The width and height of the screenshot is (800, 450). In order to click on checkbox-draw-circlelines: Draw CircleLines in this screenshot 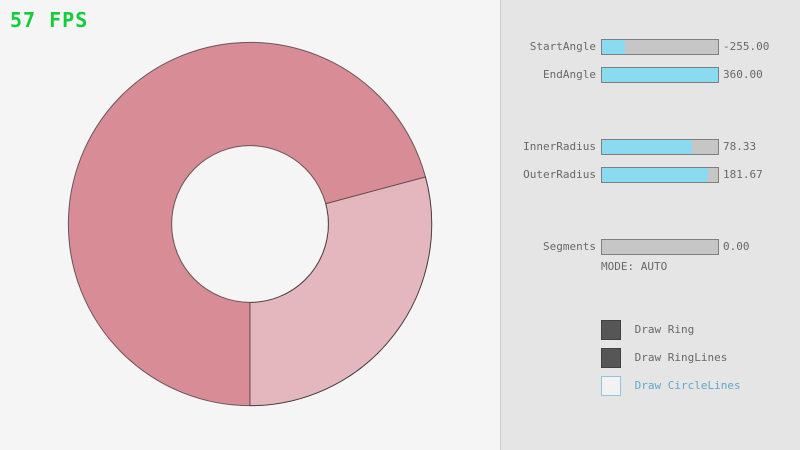, I will do `click(671, 386)`.